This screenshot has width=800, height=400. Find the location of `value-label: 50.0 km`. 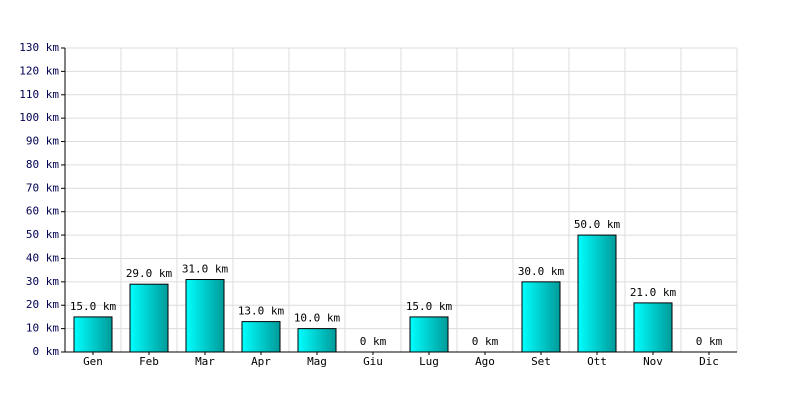

value-label: 50.0 km is located at coordinates (597, 224).